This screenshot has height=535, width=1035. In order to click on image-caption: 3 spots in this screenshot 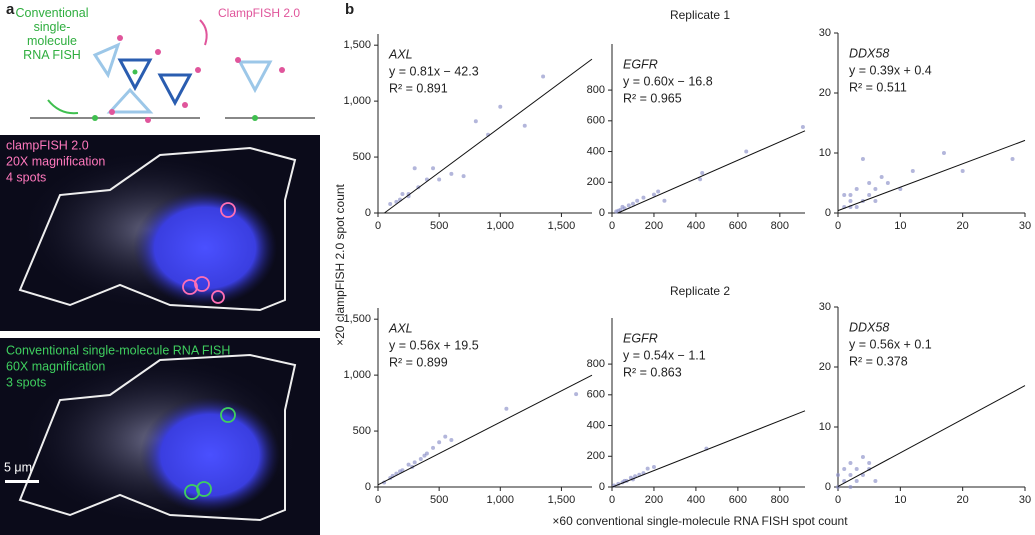, I will do `click(26, 382)`.